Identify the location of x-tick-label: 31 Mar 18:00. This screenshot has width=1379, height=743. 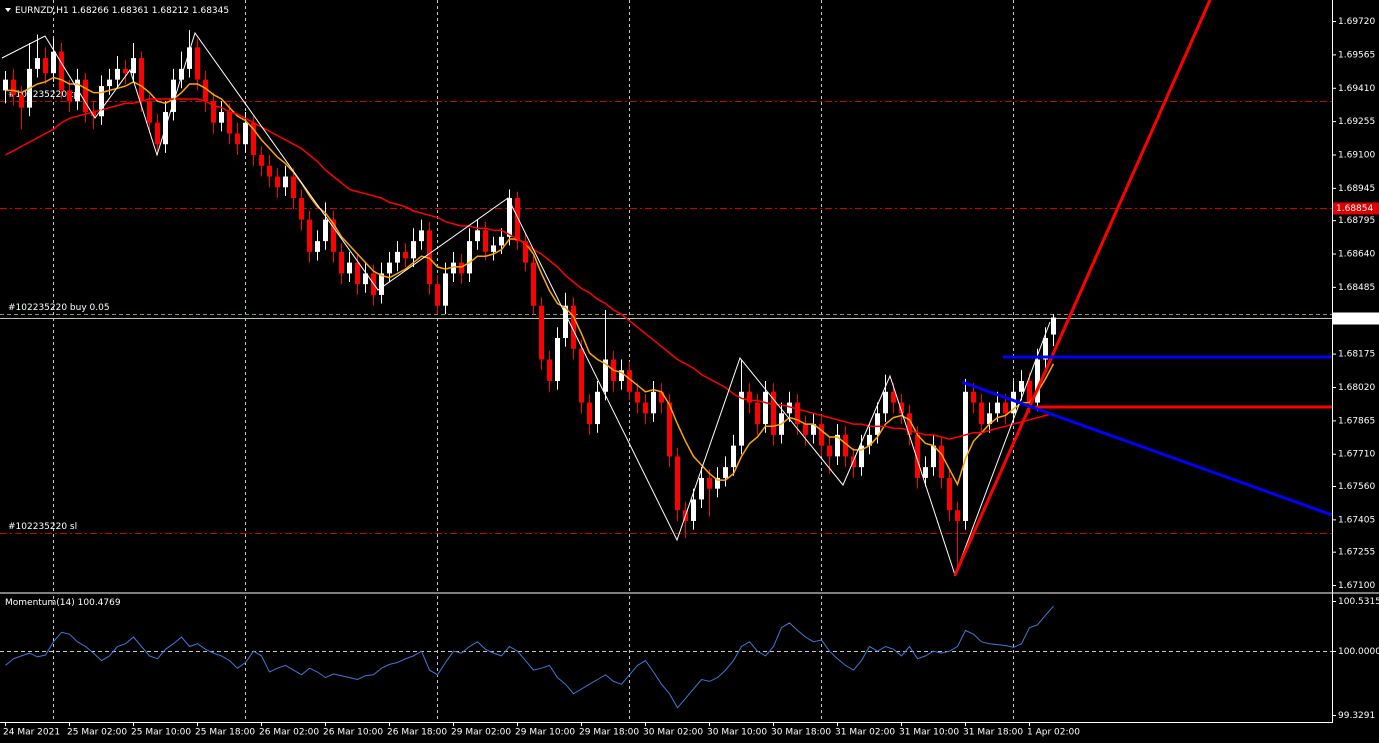
(993, 733).